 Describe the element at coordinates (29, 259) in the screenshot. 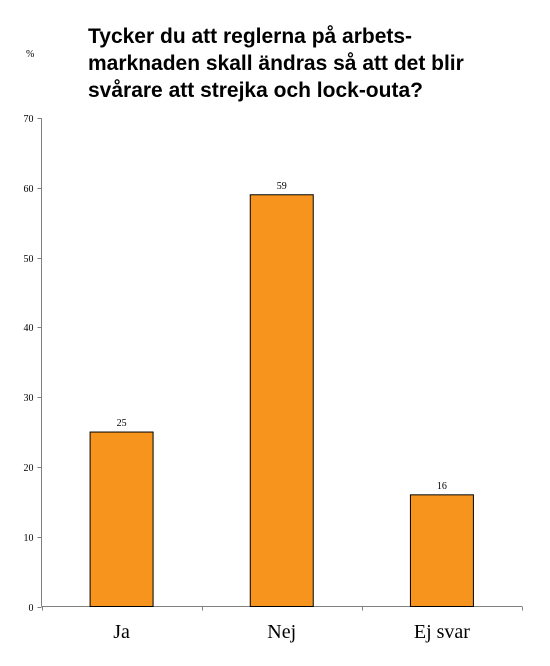

I see `y-tick-label: 50` at that location.